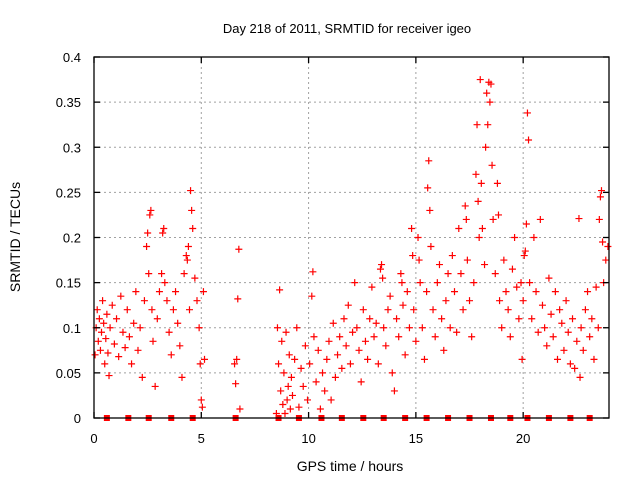 This screenshot has width=640, height=480. I want to click on y-axis-label: SRMTID / TECUs, so click(15, 237).